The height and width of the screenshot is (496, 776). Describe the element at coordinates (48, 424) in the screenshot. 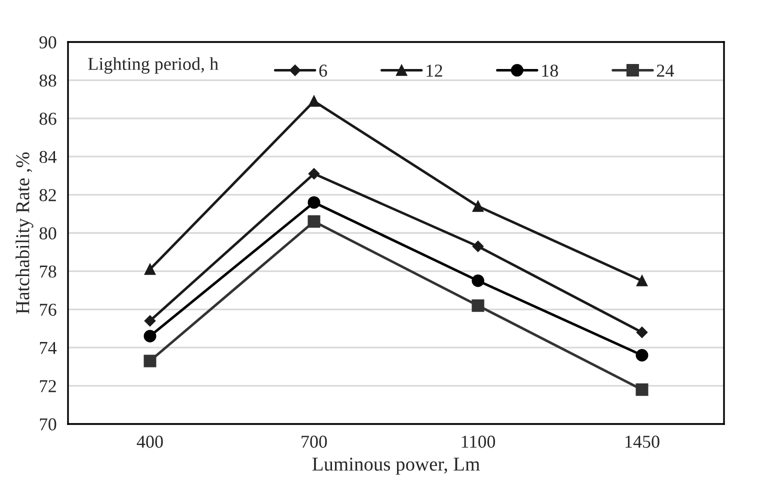

I see `y-tick-label: 70` at that location.